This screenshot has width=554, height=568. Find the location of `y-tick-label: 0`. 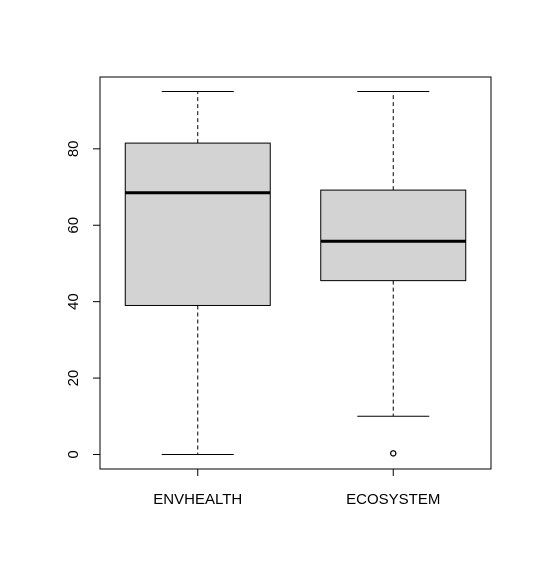

y-tick-label: 0 is located at coordinates (73, 454).